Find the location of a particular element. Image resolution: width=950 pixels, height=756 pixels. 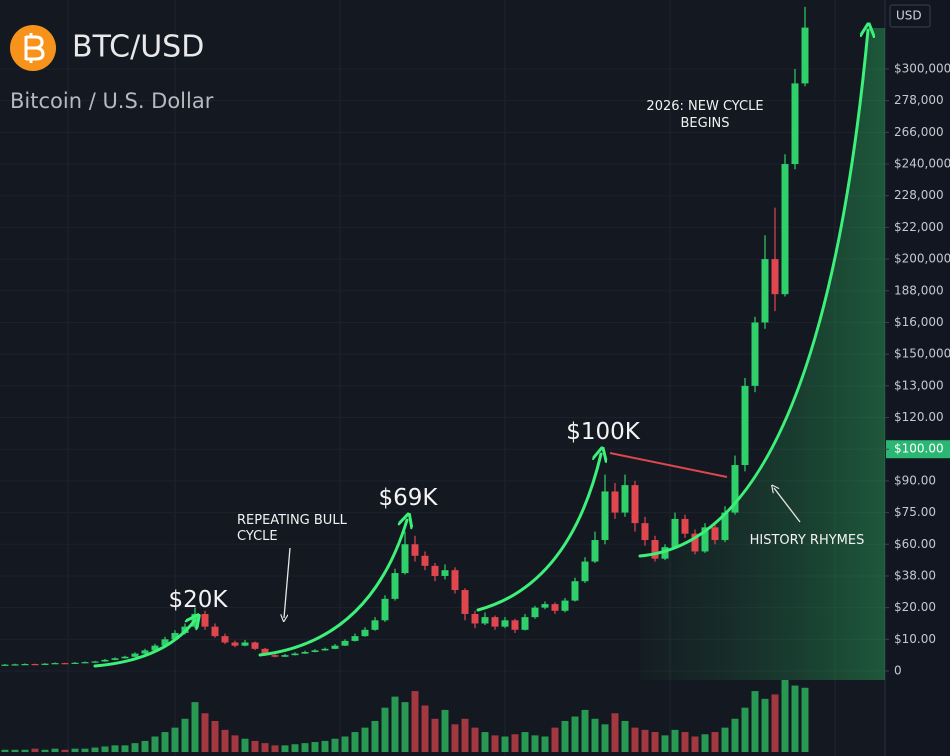

annotation-line: REPEATING BULL is located at coordinates (292, 520).